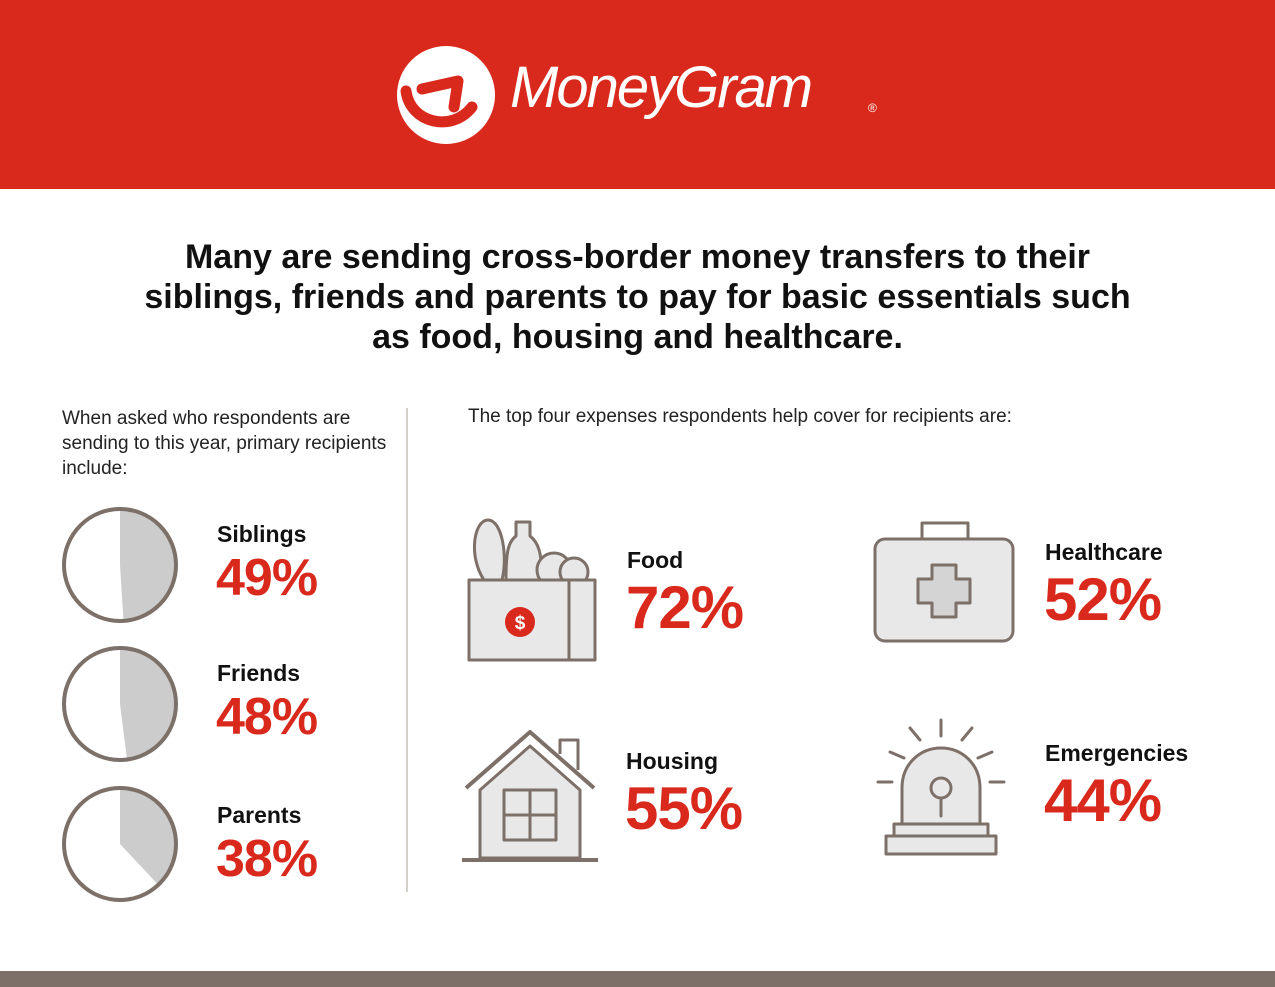  I want to click on siblings-label: Siblings, so click(262, 534).